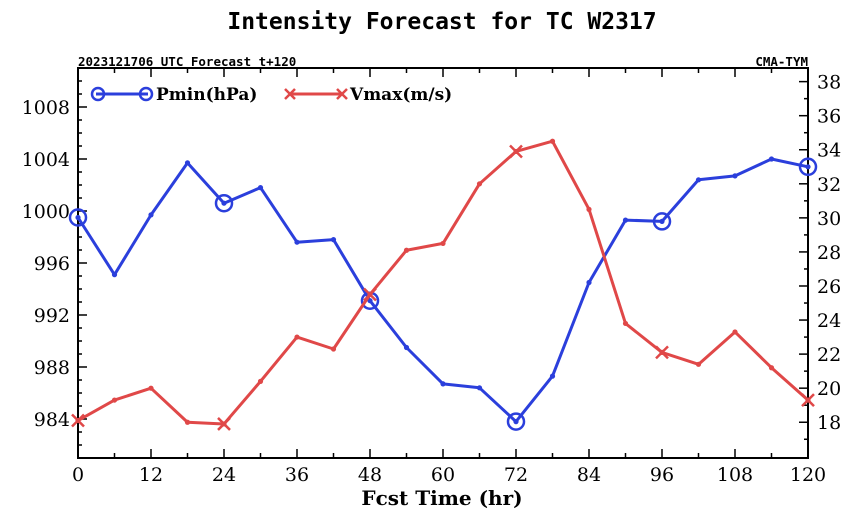 The height and width of the screenshot is (525, 860). Describe the element at coordinates (52, 316) in the screenshot. I see `y-left-tick-label: 992` at that location.